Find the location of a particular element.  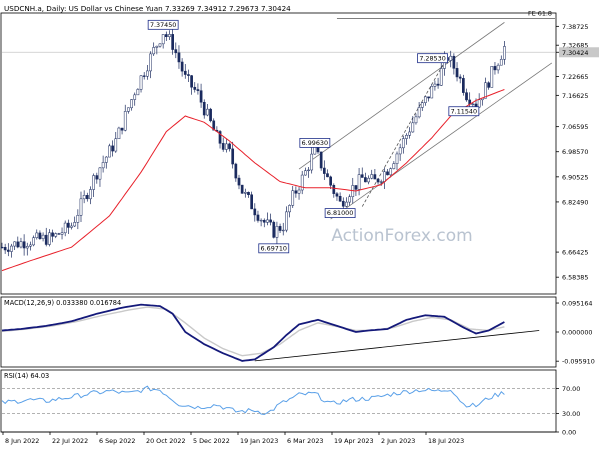

rsi-title: RSI(14) 64.03 is located at coordinates (26, 376).